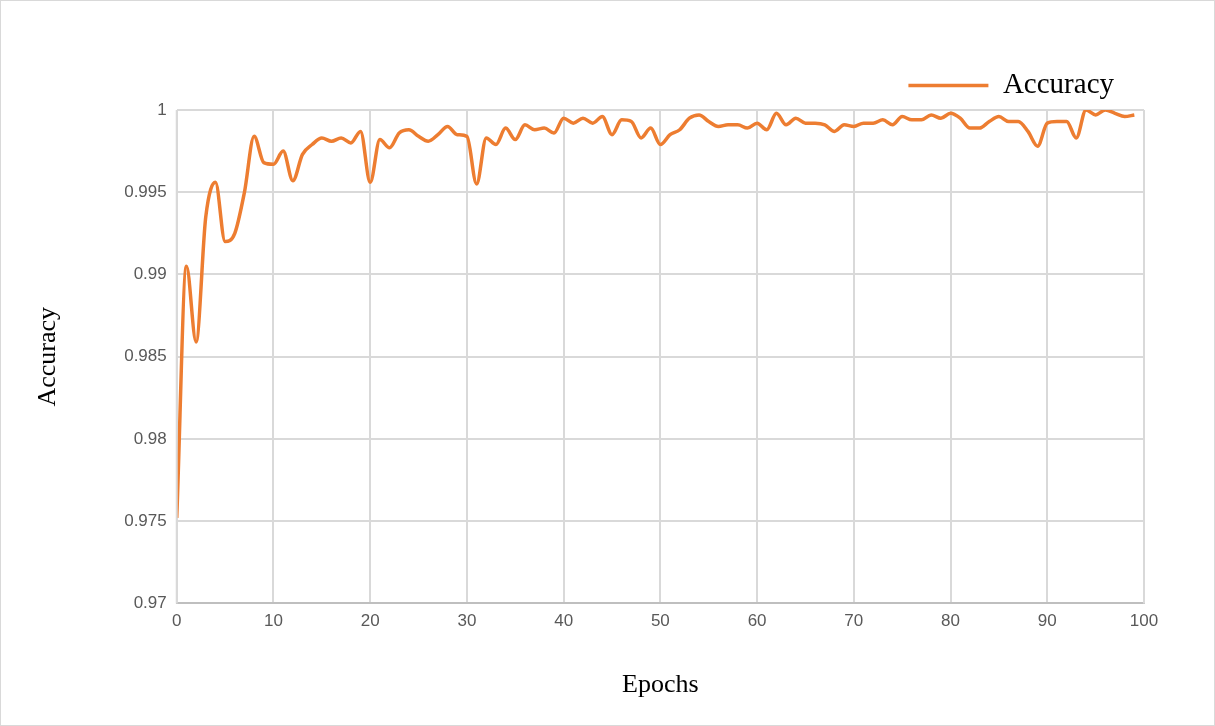 Image resolution: width=1215 pixels, height=726 pixels. What do you see at coordinates (150, 438) in the screenshot?
I see `y-tick-label: 0.98` at bounding box center [150, 438].